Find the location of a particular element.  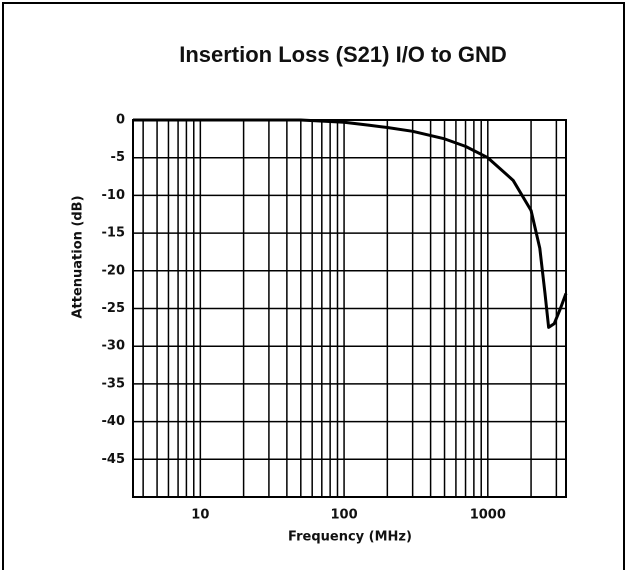

y-tick-label: -15 is located at coordinates (114, 233).